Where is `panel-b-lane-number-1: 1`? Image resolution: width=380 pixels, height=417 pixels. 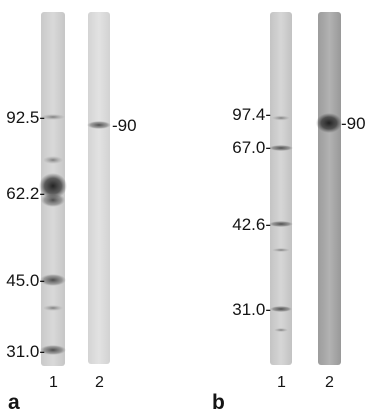
panel-b-lane-number-1: 1 is located at coordinates (281, 382).